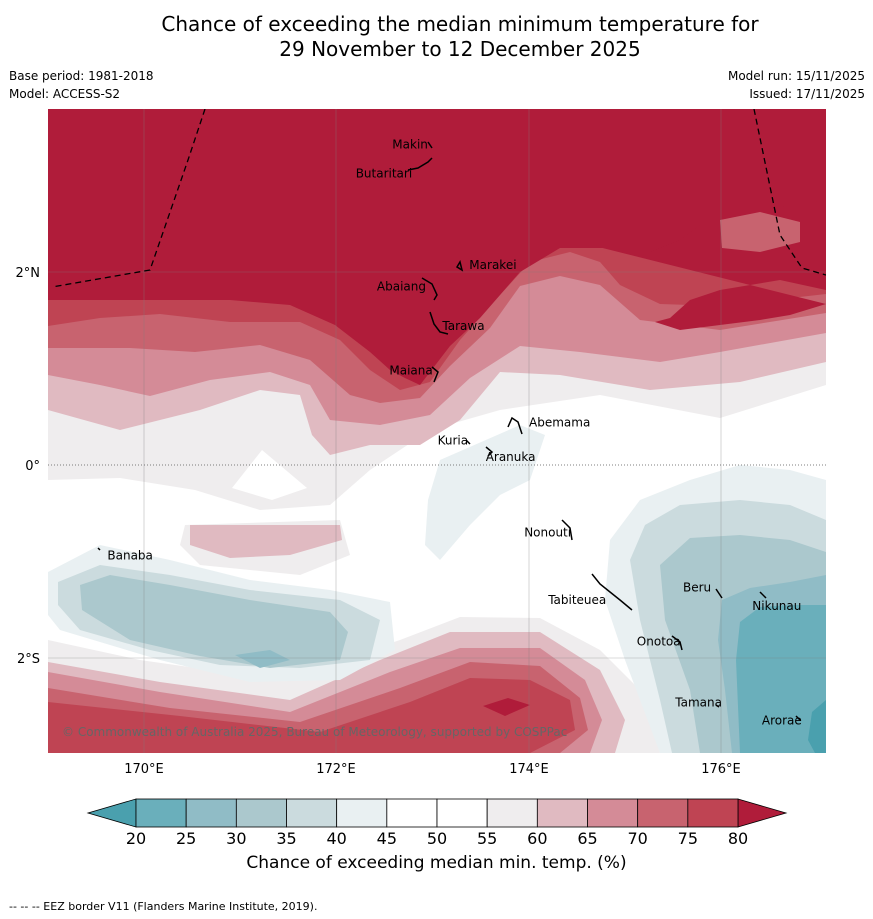 This screenshot has width=873, height=919. Describe the element at coordinates (587, 838) in the screenshot. I see `colorbar-tick-65: 65` at that location.